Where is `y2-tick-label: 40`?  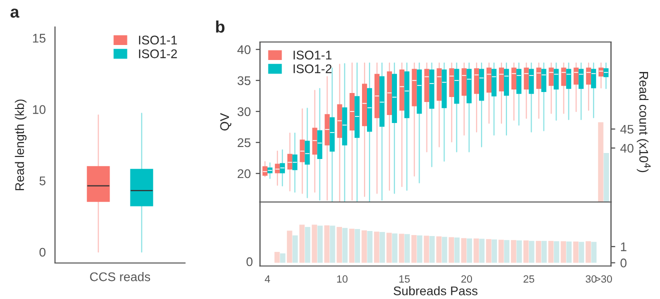
y2-tick-label: 40 is located at coordinates (627, 148).